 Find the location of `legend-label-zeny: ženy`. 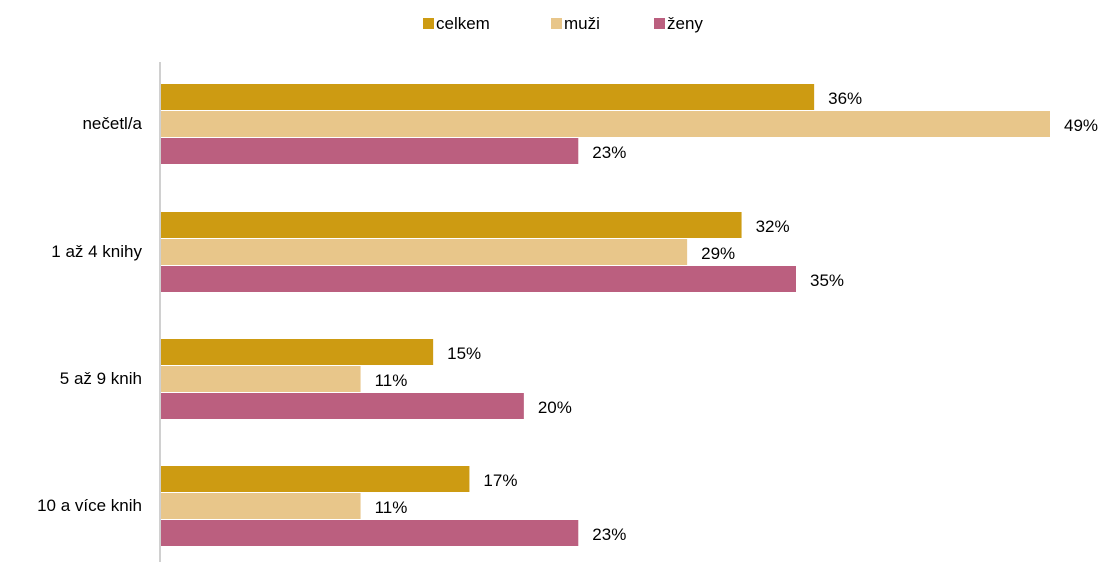

legend-label-zeny: ženy is located at coordinates (685, 23).